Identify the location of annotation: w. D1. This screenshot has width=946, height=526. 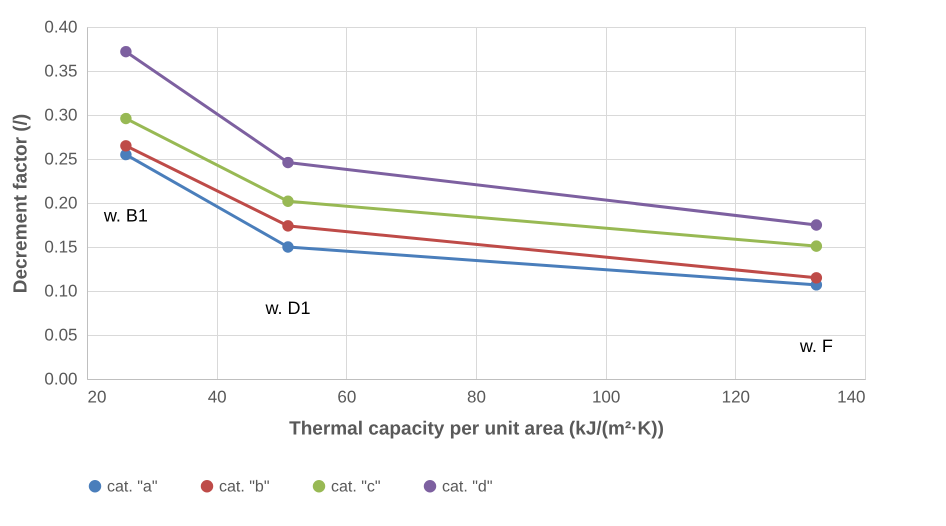
(287, 308).